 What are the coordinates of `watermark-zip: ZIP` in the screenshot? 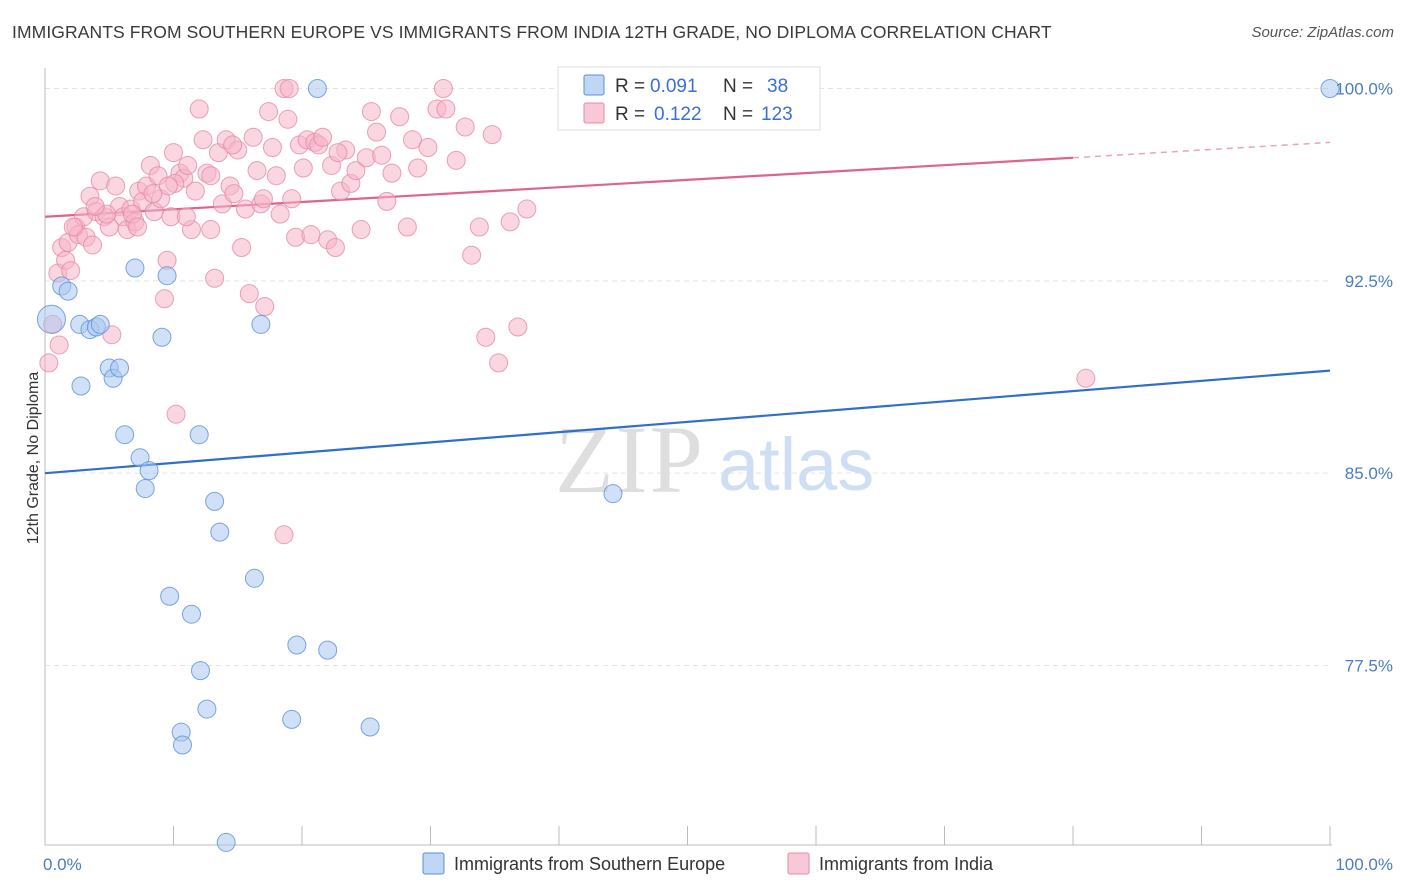 It's located at (630, 459).